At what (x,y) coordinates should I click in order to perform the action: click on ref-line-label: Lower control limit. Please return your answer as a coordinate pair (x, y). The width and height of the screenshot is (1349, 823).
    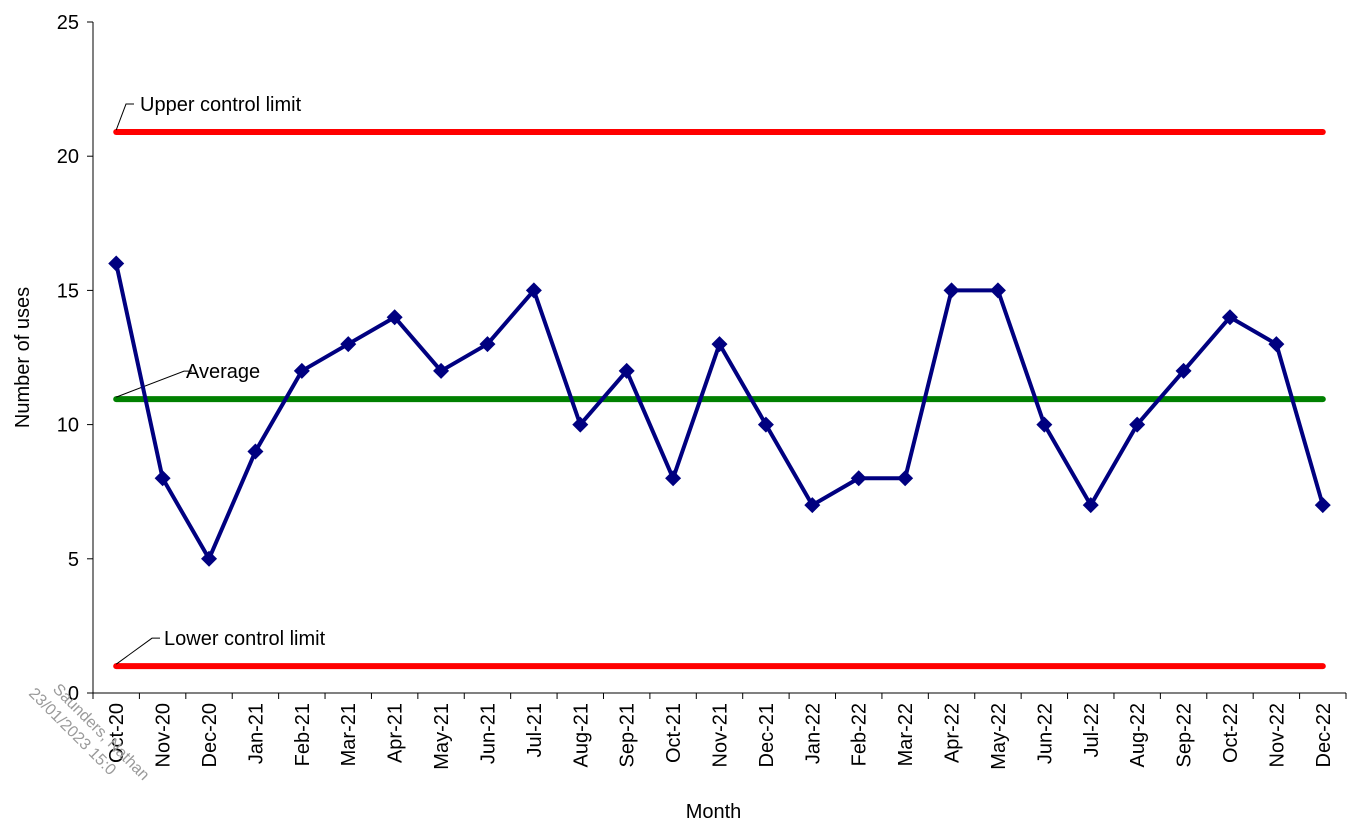
    Looking at the image, I should click on (245, 639).